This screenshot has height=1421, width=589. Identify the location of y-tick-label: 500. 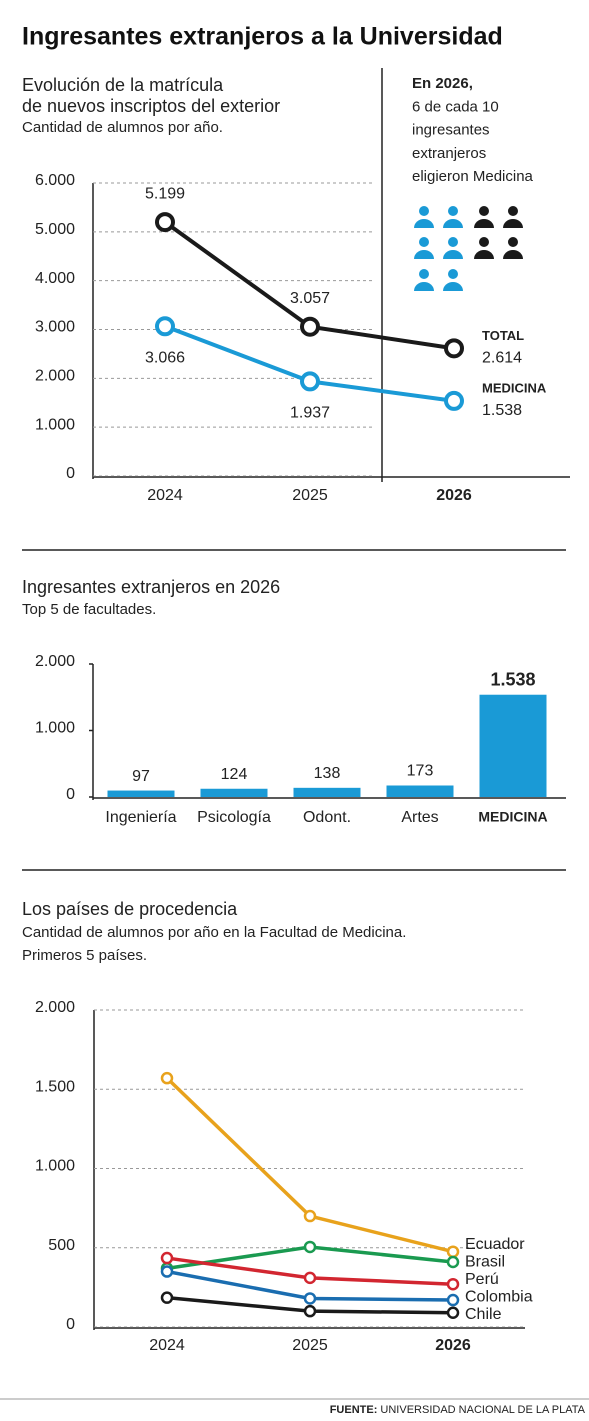
(61, 1245).